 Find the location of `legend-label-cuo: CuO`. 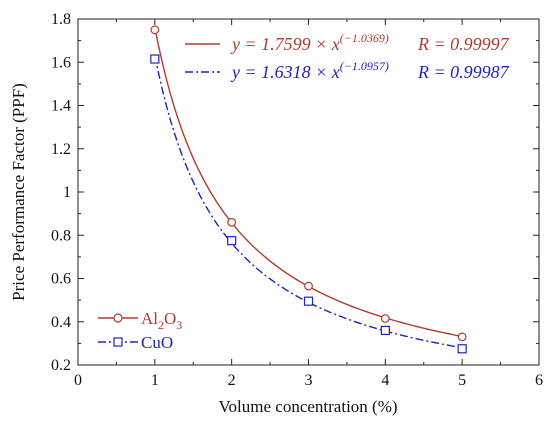

legend-label-cuo: CuO is located at coordinates (157, 342).